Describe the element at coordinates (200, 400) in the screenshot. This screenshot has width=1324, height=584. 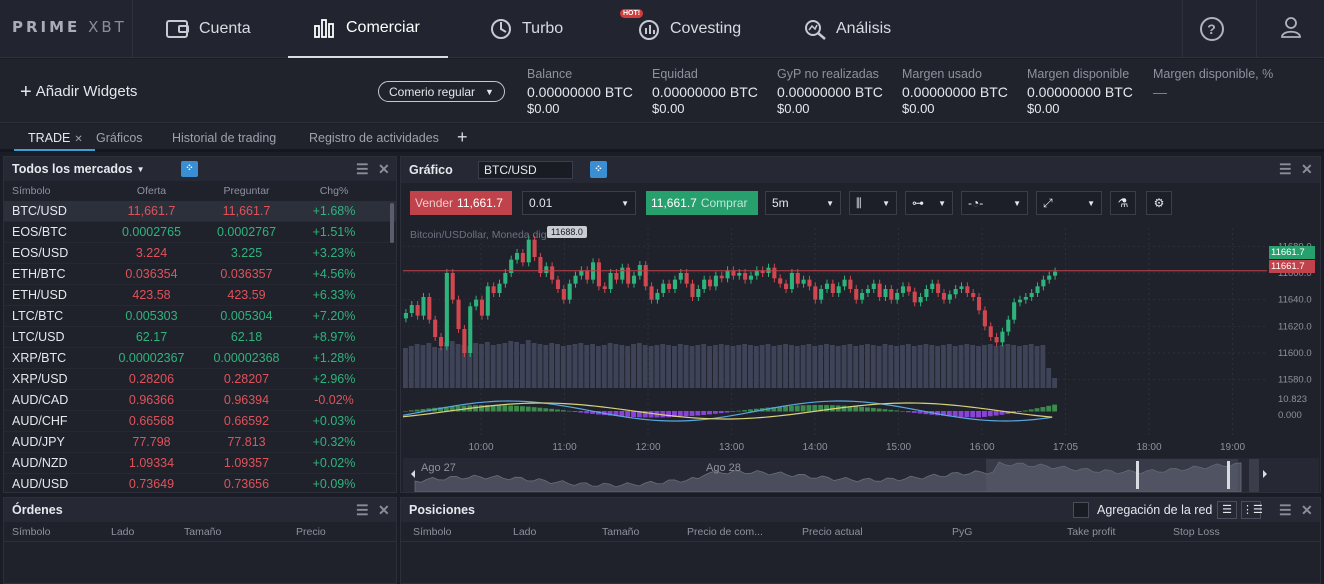
I see `market-row: AUD/CAD 0.96366 0.96394 -0.02%` at that location.